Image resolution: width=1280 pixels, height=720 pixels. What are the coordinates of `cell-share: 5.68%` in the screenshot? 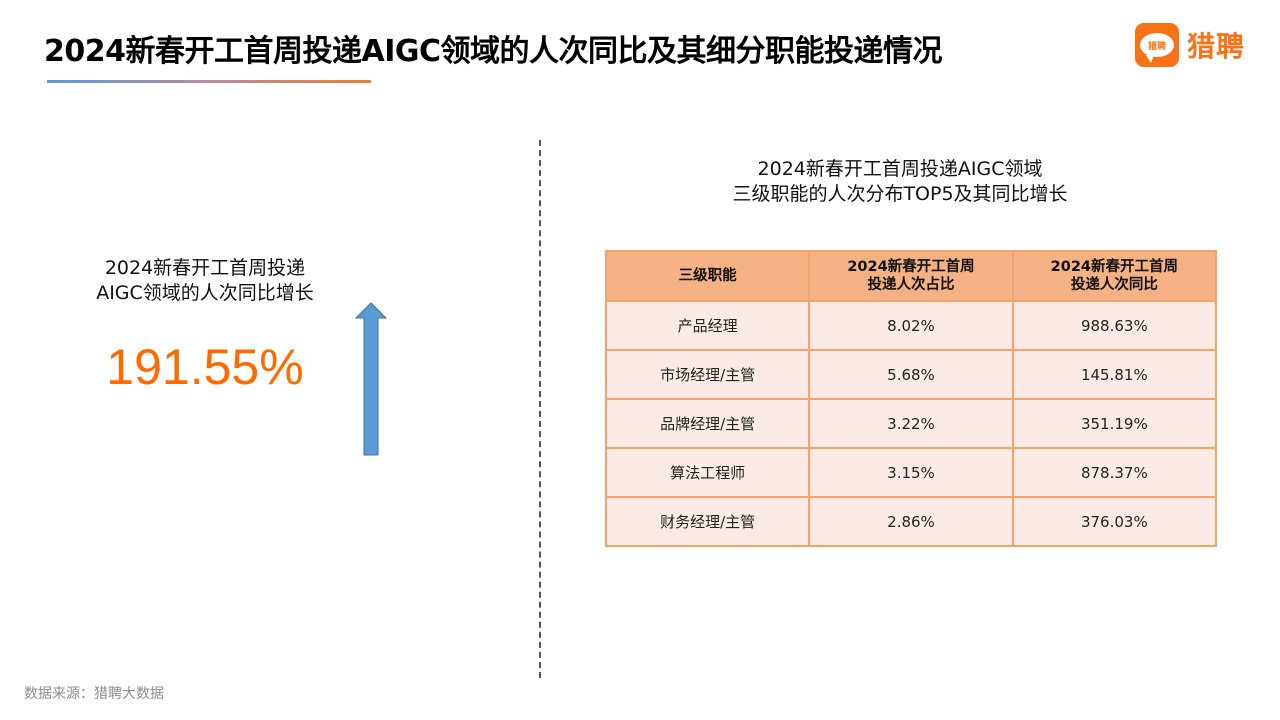 It's located at (911, 374).